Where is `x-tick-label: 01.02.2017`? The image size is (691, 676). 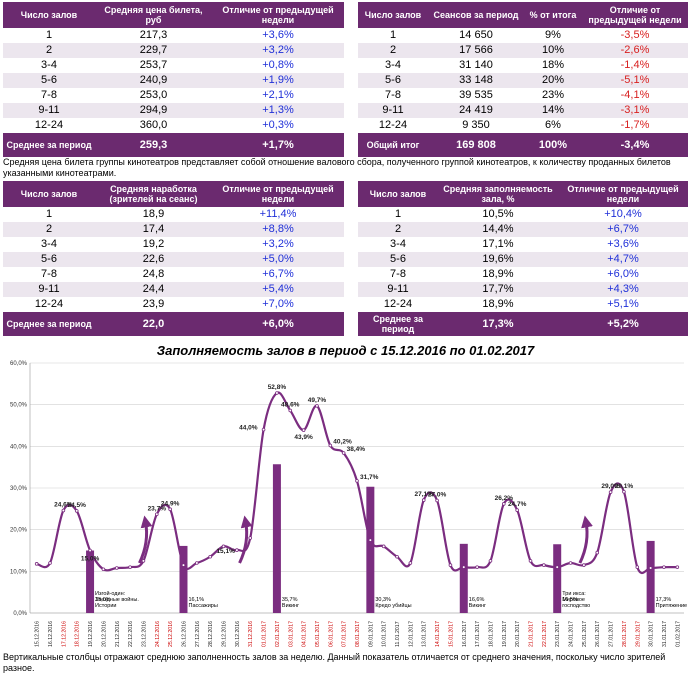 x-tick-label: 01.02.2017 is located at coordinates (678, 634).